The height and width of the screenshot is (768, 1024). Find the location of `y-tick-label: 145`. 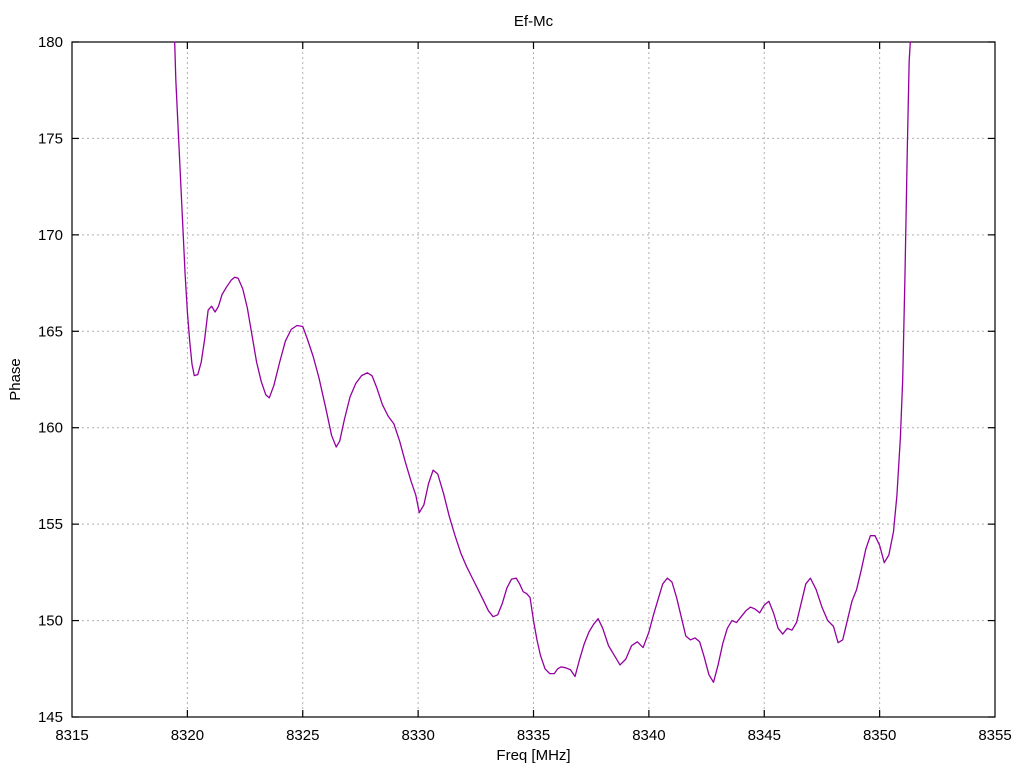

y-tick-label: 145 is located at coordinates (50, 717).